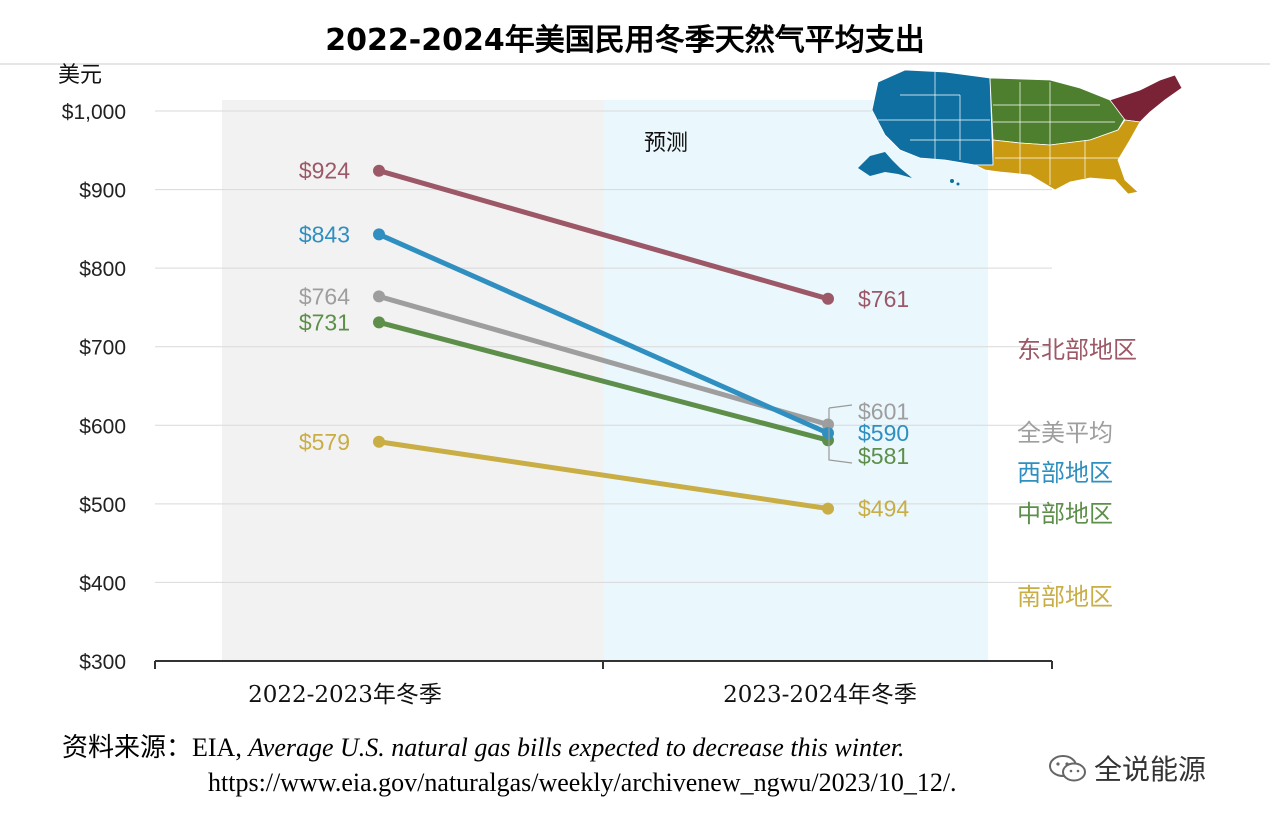  I want to click on us-map-icon, so click(1020, 132).